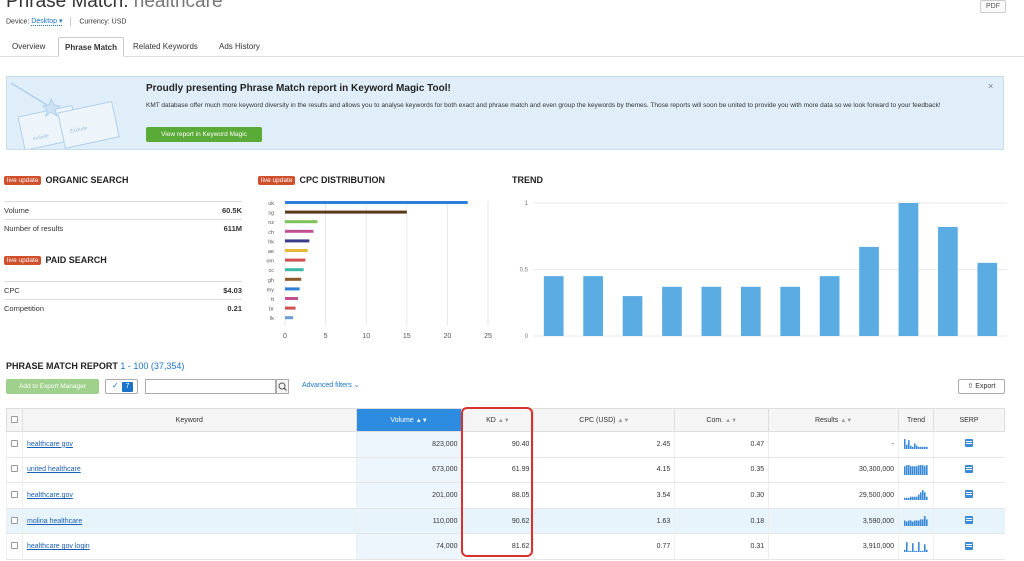  What do you see at coordinates (327, 385) in the screenshot?
I see `advanced-filters-label: Advanced filters` at bounding box center [327, 385].